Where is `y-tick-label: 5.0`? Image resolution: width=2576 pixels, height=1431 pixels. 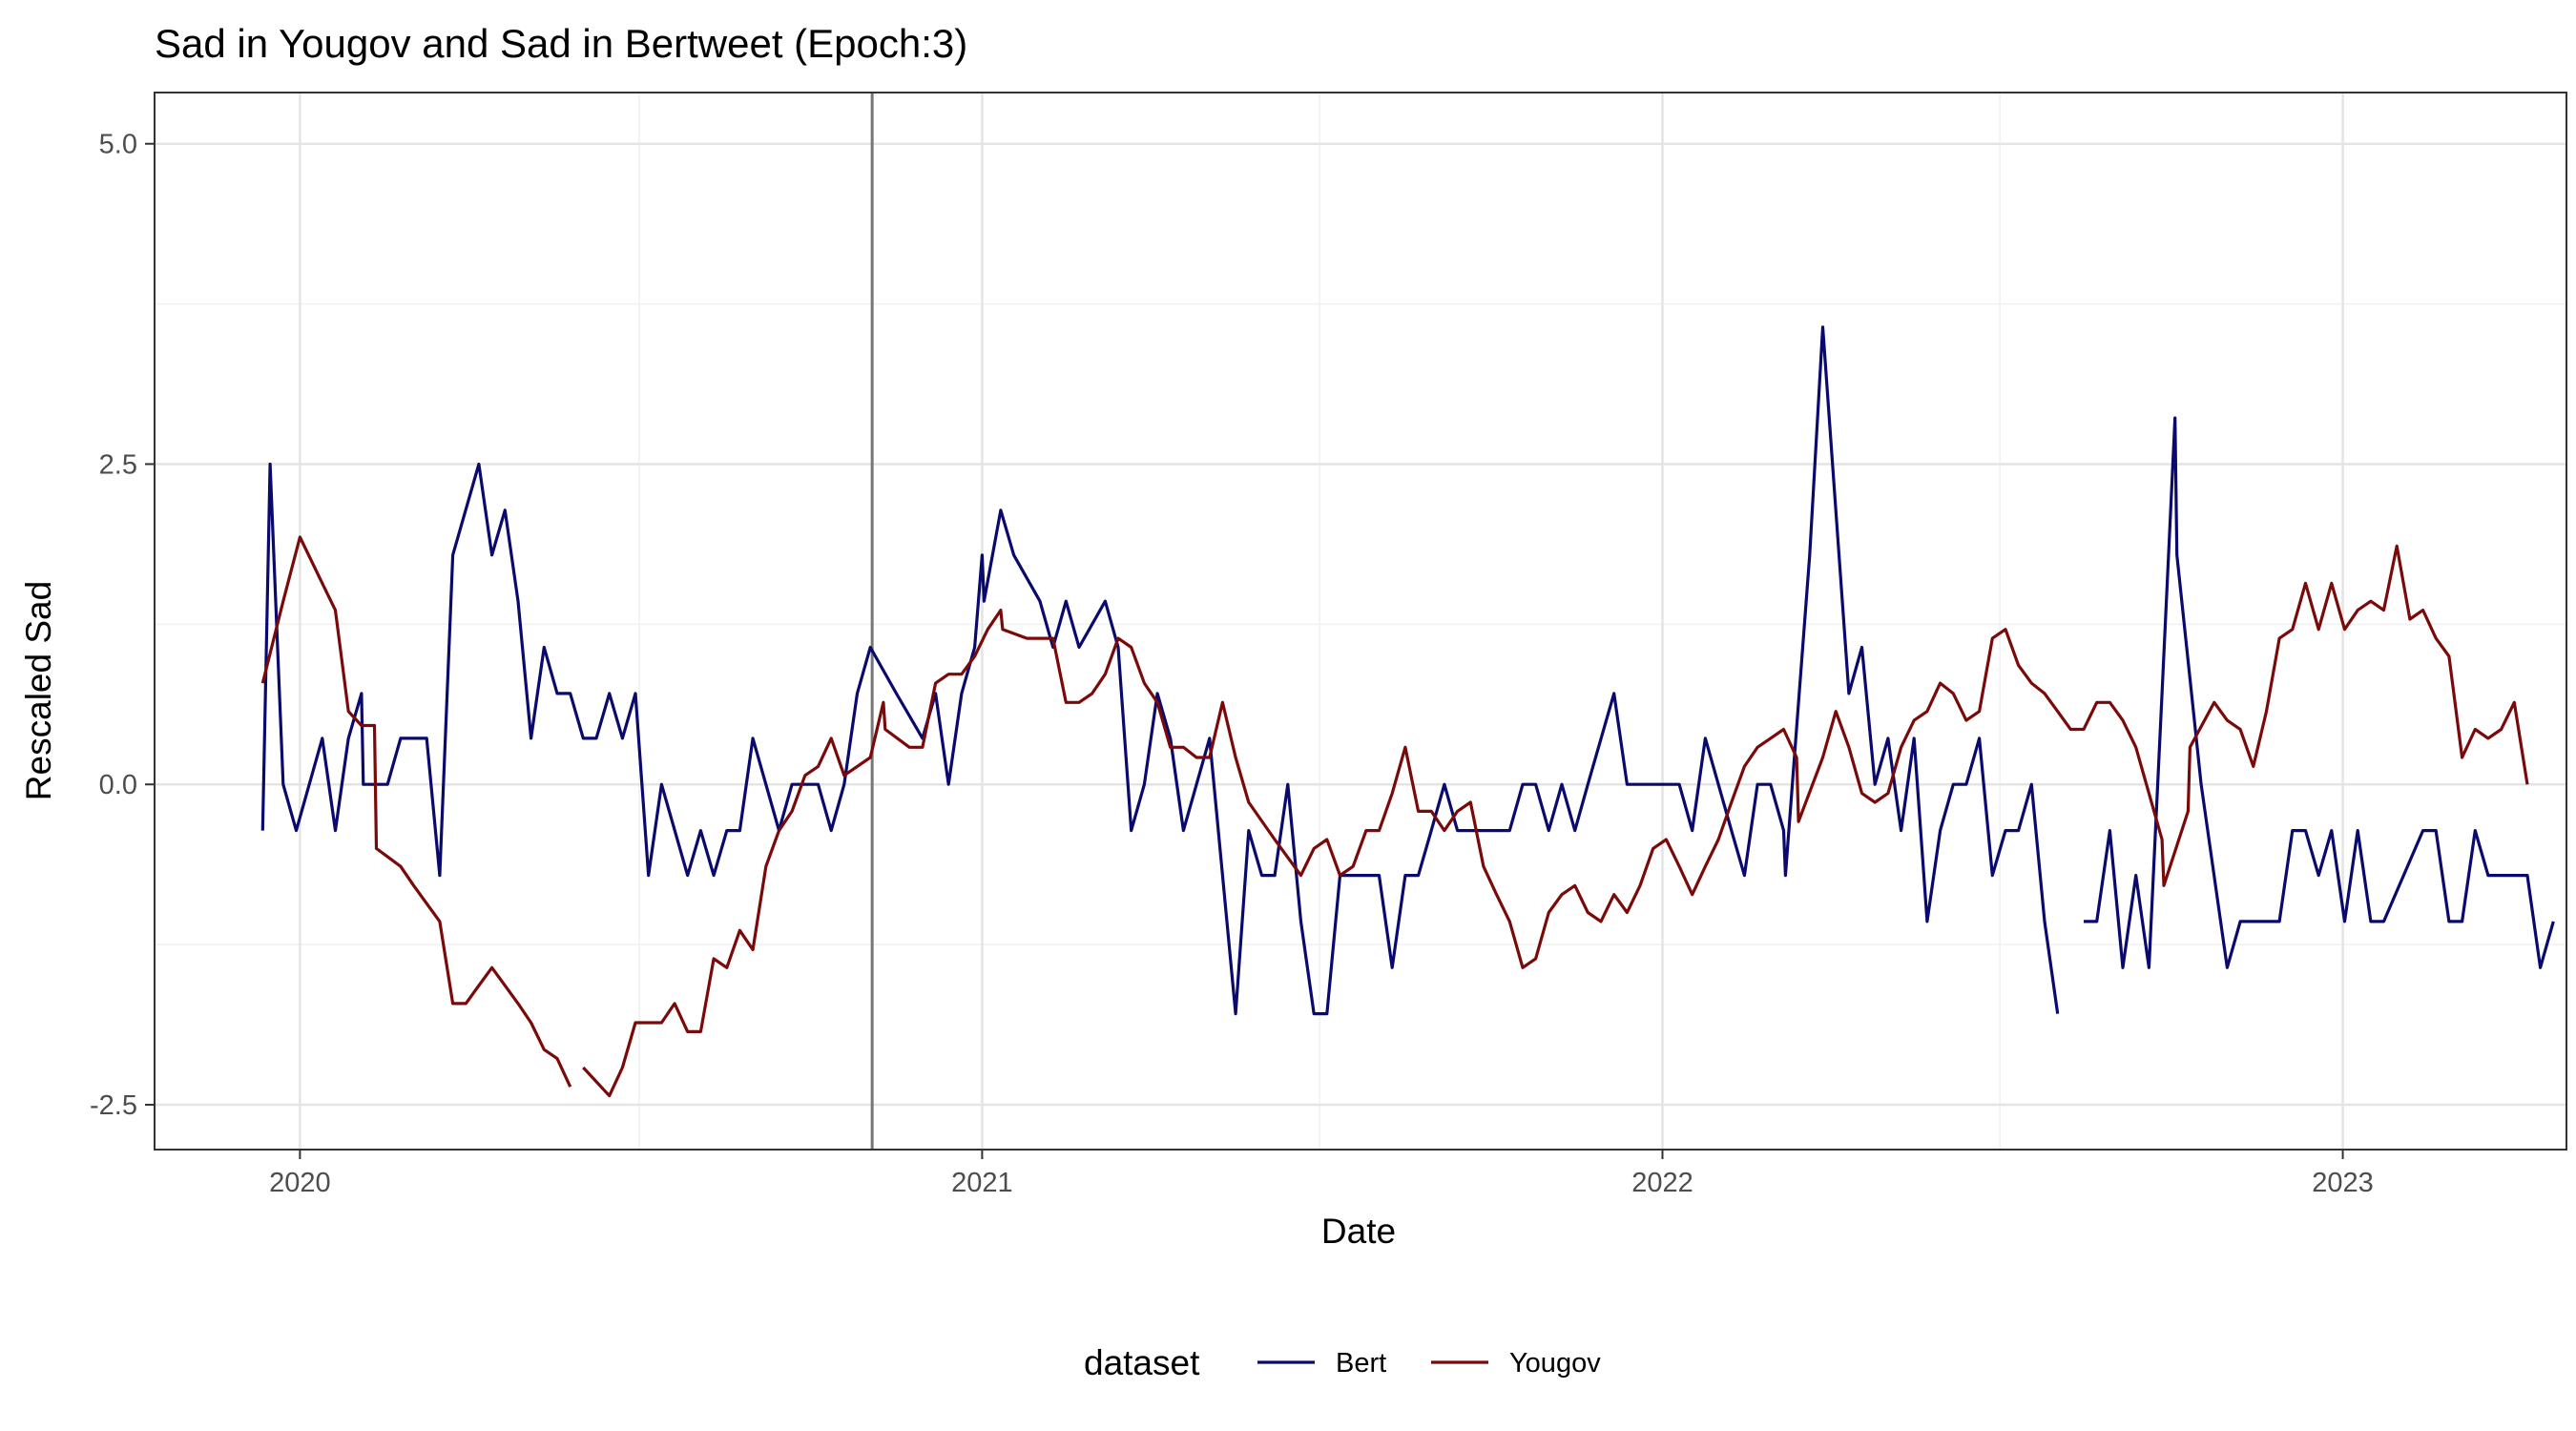
y-tick-label: 5.0 is located at coordinates (118, 145).